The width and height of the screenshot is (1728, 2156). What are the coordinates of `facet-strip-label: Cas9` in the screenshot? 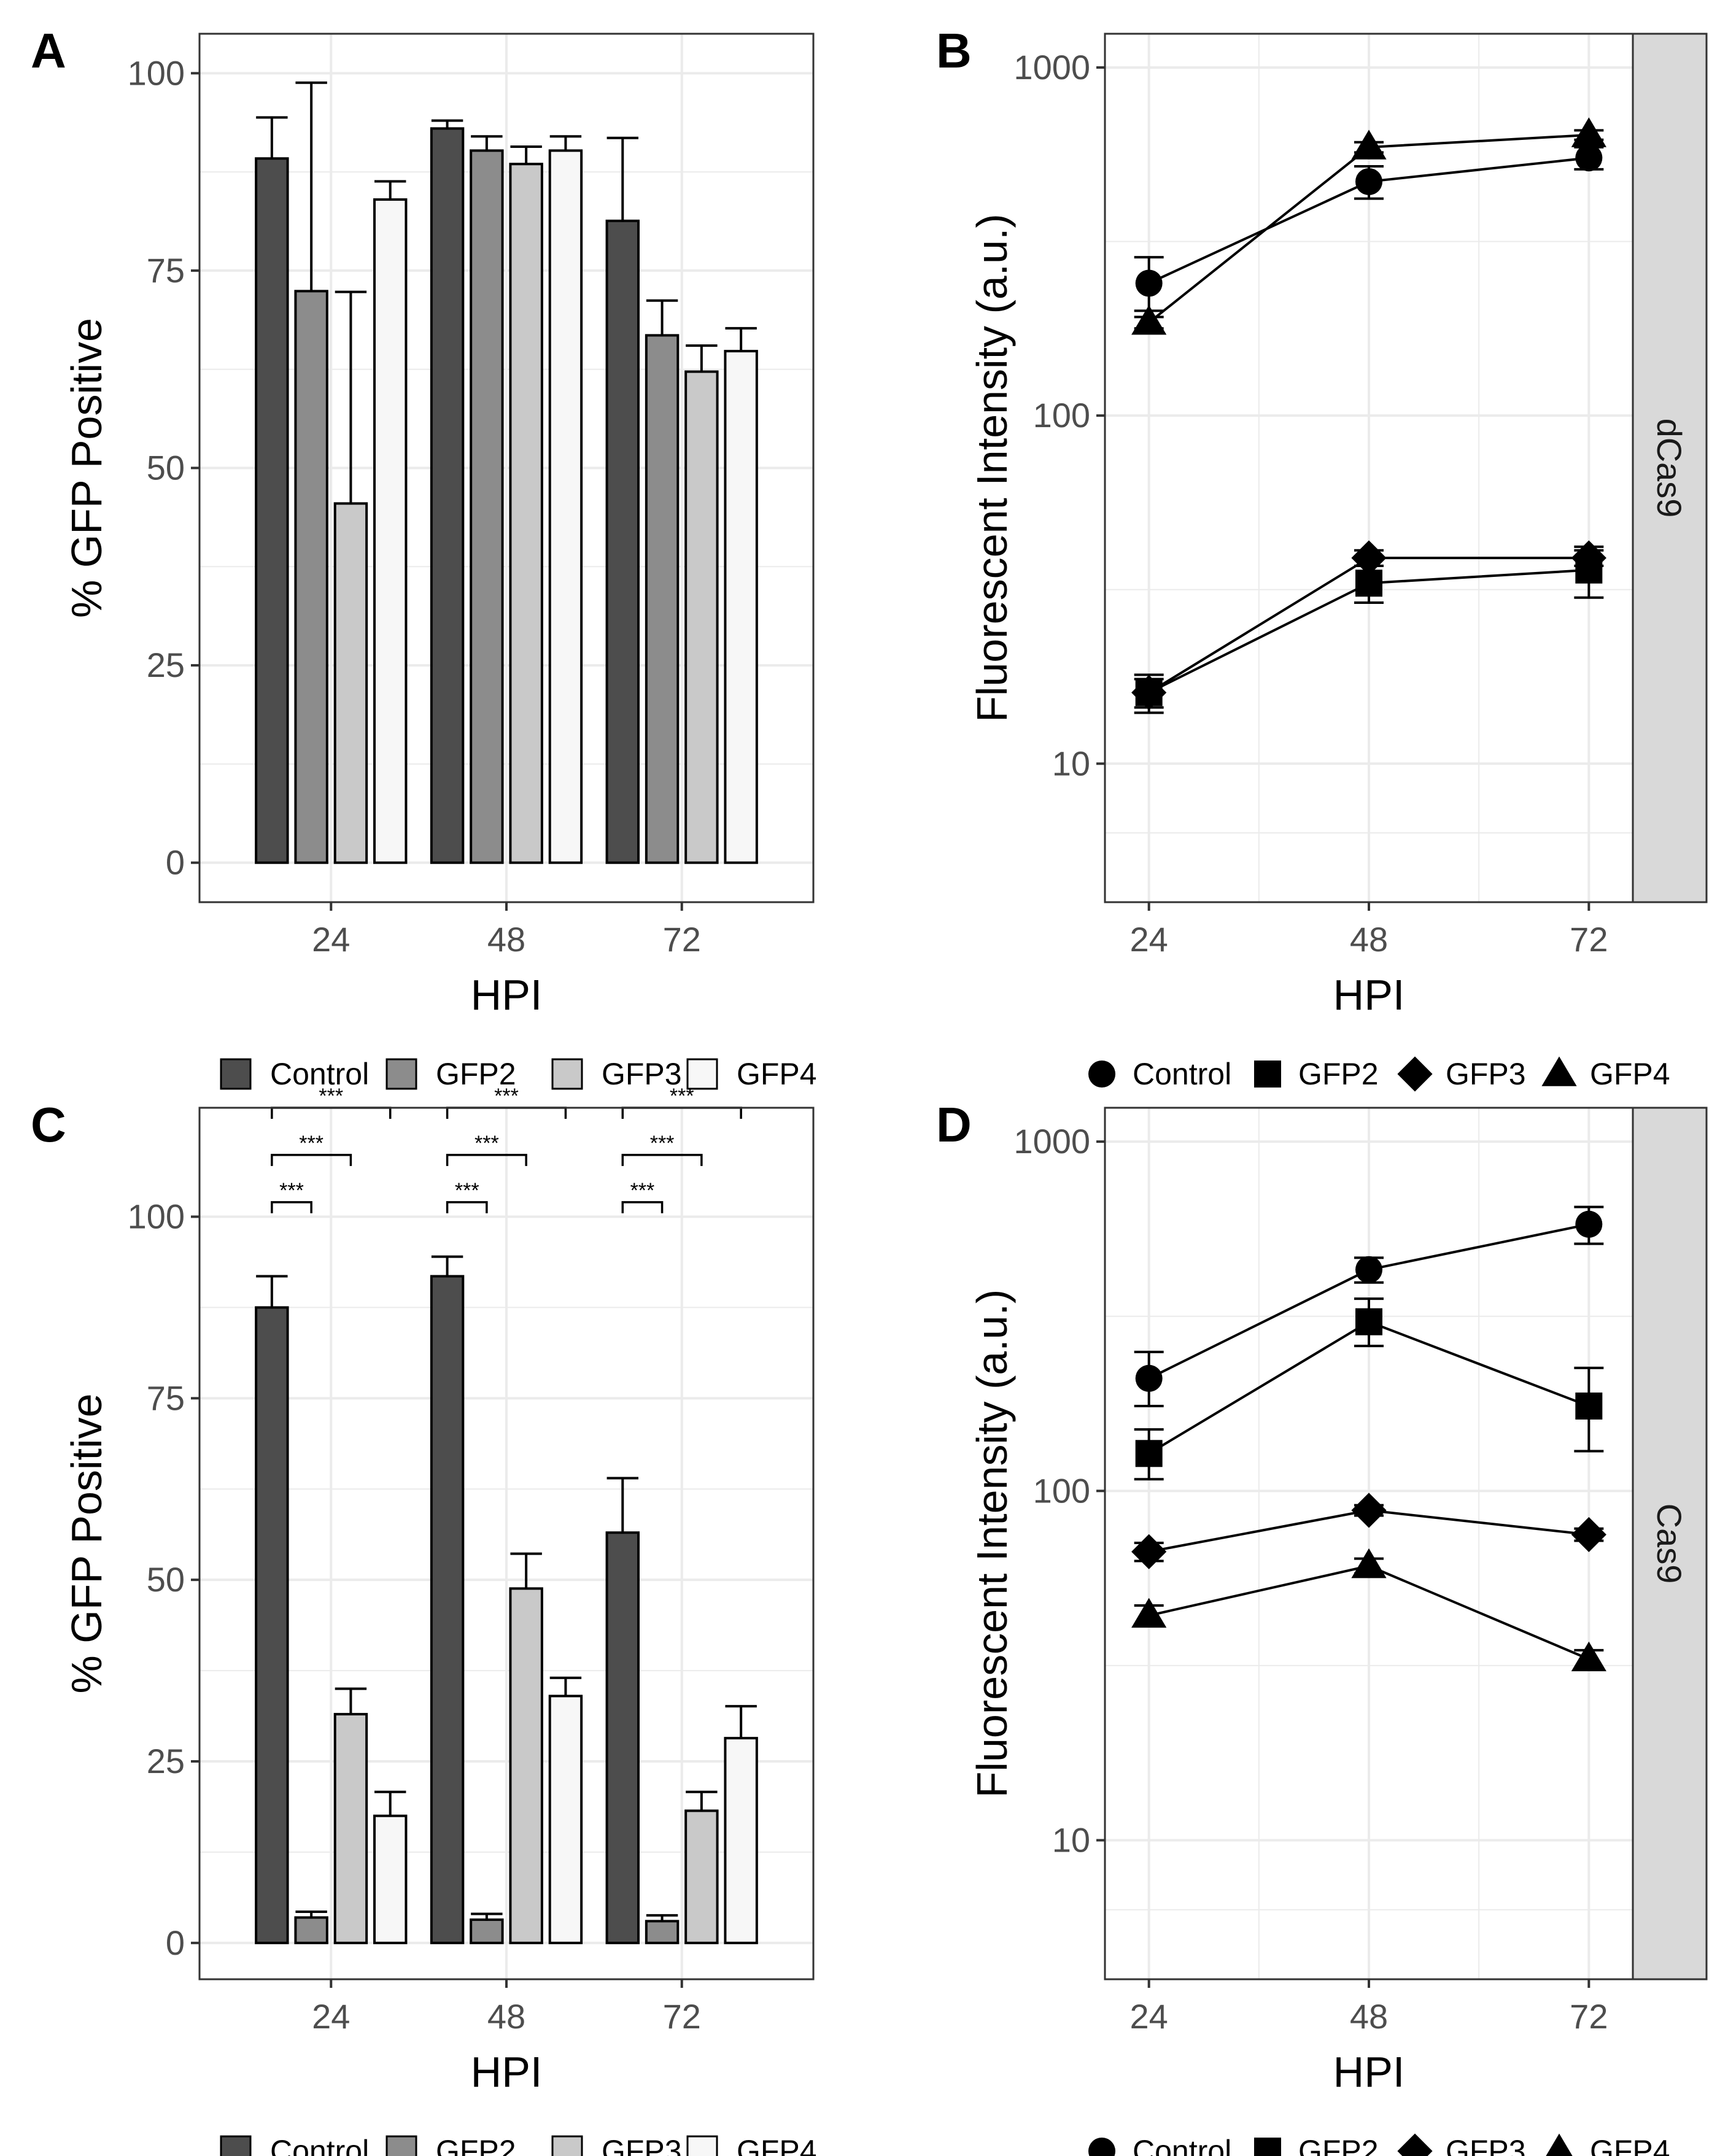 It's located at (1669, 1544).